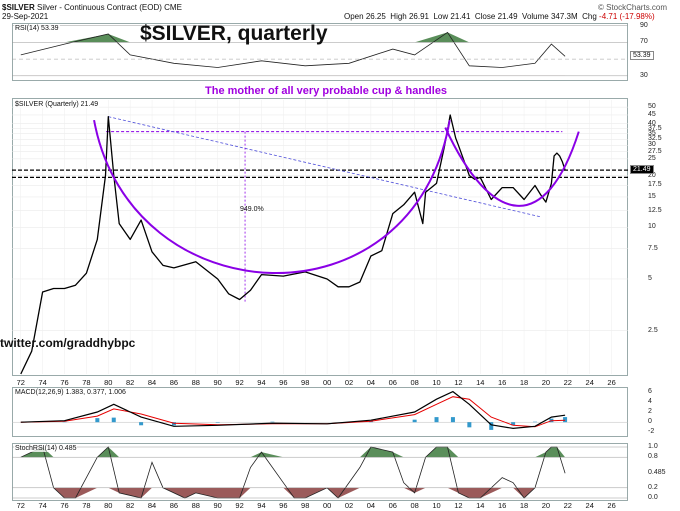 This screenshot has height=511, width=680. What do you see at coordinates (480, 382) in the screenshot?
I see `x-tick-14: 14` at bounding box center [480, 382].